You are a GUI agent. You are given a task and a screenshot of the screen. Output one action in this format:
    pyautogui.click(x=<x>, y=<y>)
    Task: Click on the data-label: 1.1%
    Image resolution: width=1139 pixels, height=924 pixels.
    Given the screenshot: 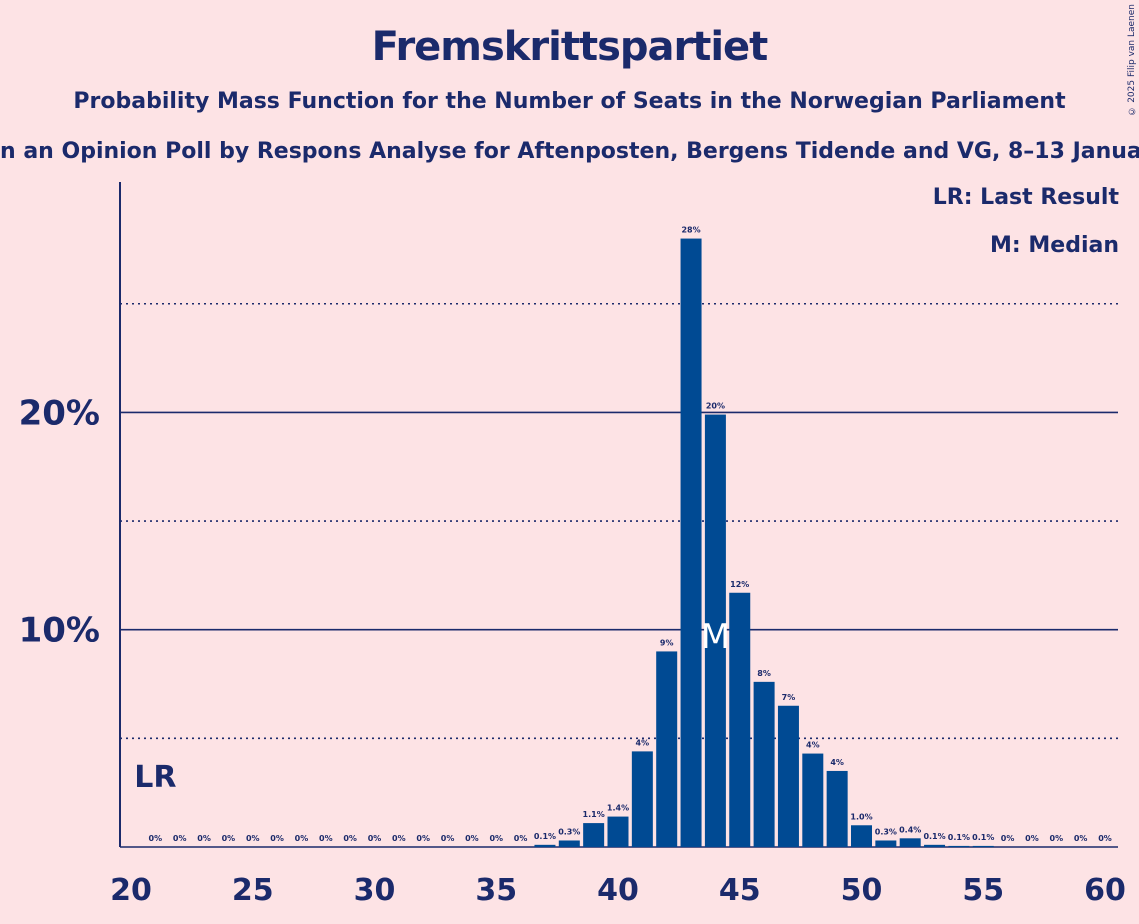 What is the action you would take?
    pyautogui.click(x=594, y=814)
    